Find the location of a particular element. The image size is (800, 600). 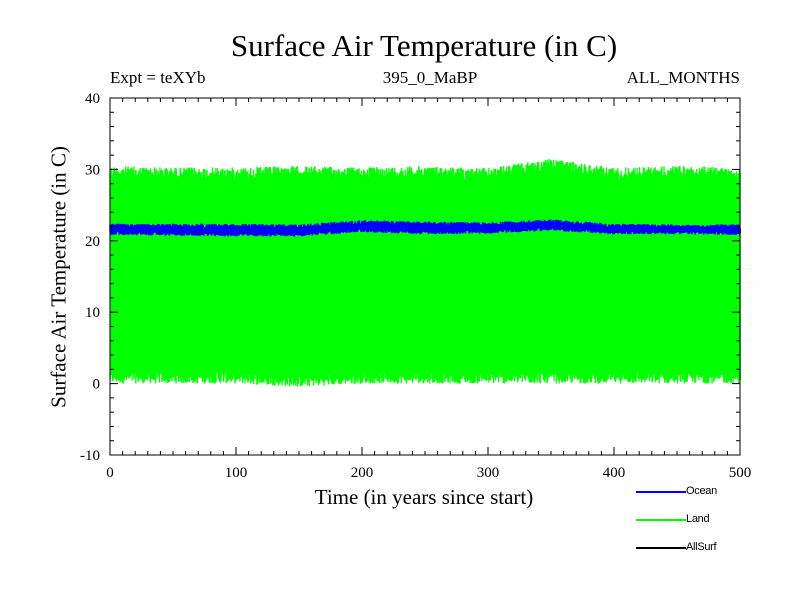

ocean-series-line is located at coordinates (425, 228).